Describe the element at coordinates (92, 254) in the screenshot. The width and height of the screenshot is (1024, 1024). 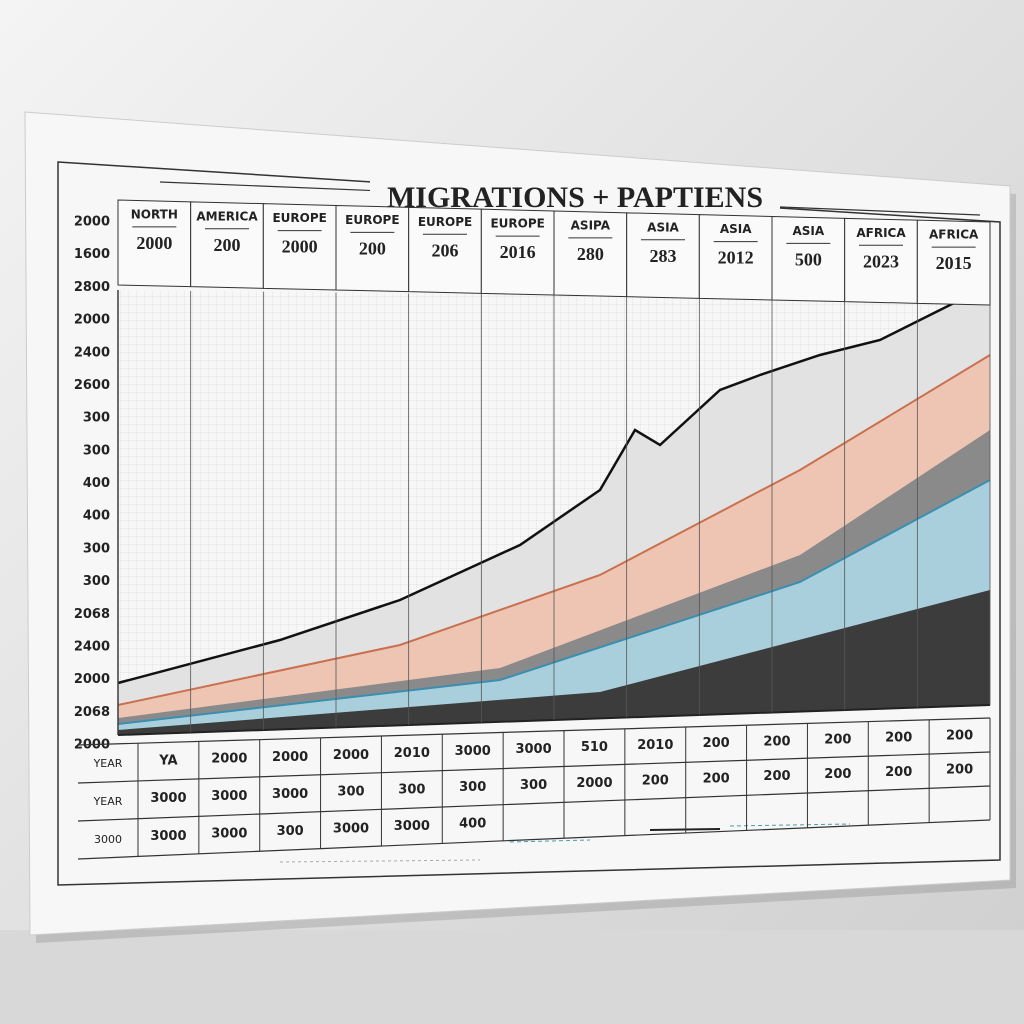
I see `y-label: 1600` at that location.